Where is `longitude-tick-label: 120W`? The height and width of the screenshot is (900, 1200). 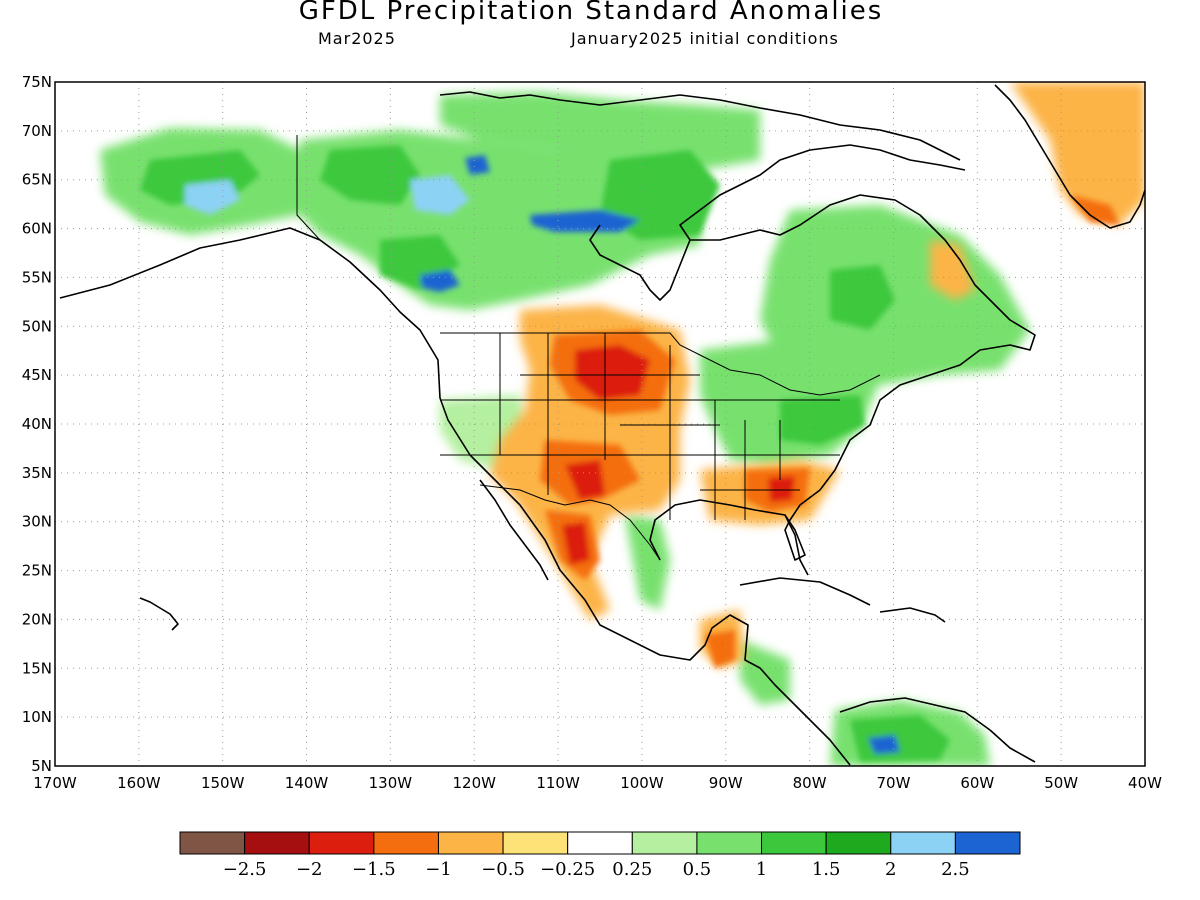
longitude-tick-label: 120W is located at coordinates (474, 783).